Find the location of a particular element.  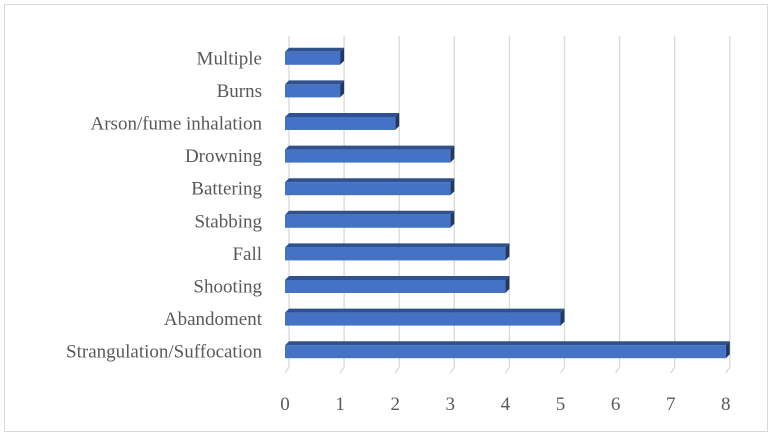

category-label-2: Arson/fume inhalation is located at coordinates (177, 124).